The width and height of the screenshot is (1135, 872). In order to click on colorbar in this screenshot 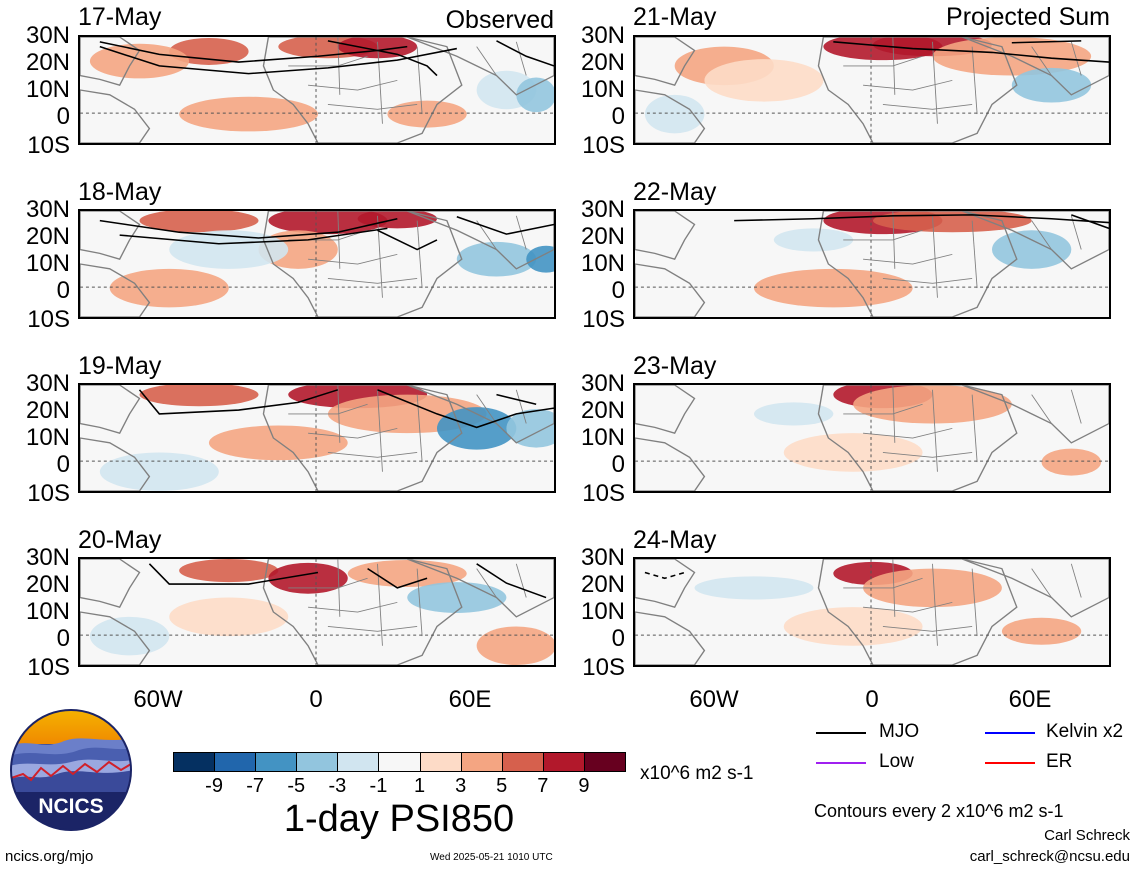, I will do `click(399, 762)`.